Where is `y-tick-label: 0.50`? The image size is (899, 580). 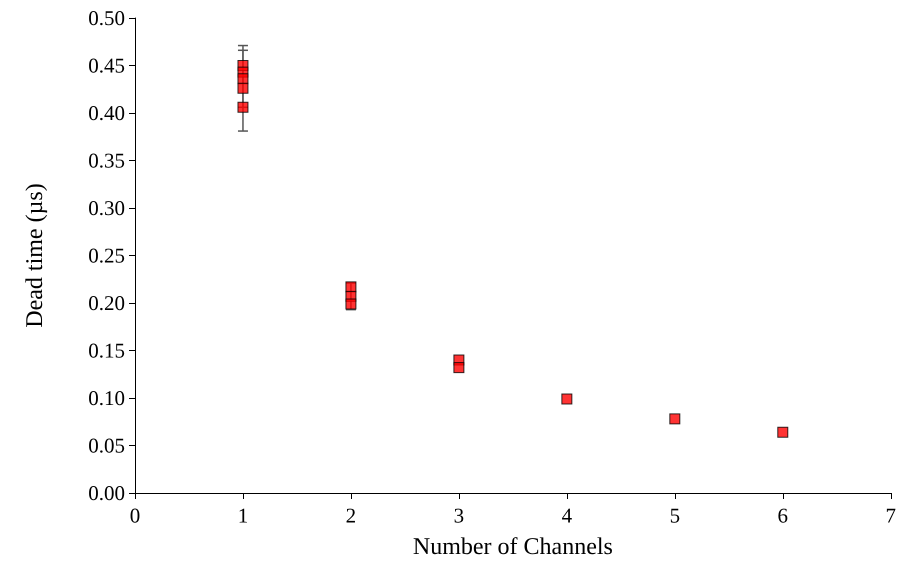 y-tick-label: 0.50 is located at coordinates (106, 18).